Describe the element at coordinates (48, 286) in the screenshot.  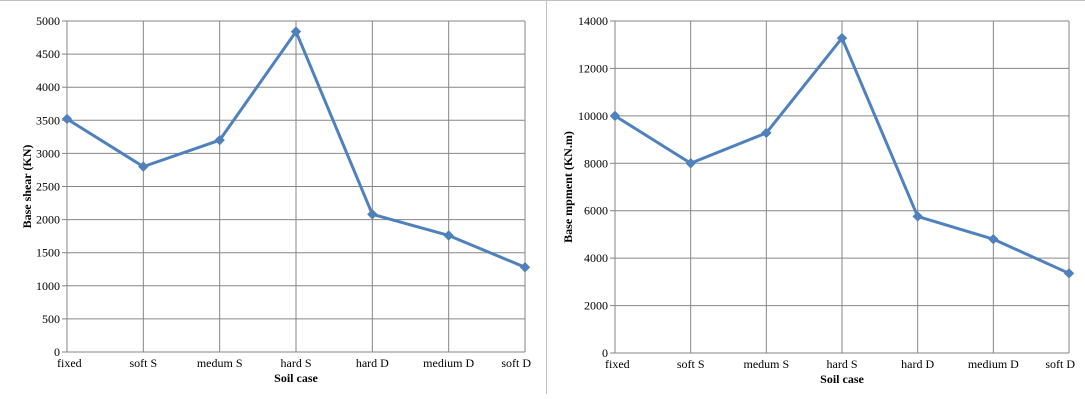
I see `y-tick-label: 1000` at that location.